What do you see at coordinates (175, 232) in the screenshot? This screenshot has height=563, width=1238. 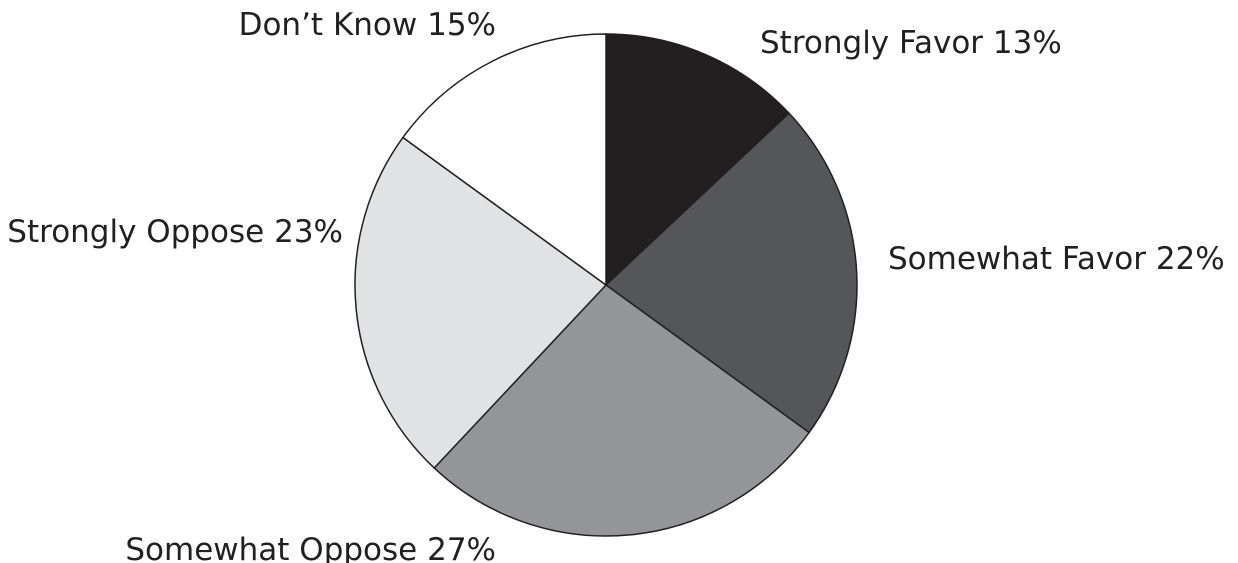 I see `label-strongly-oppose: Strongly Oppose 23%` at bounding box center [175, 232].